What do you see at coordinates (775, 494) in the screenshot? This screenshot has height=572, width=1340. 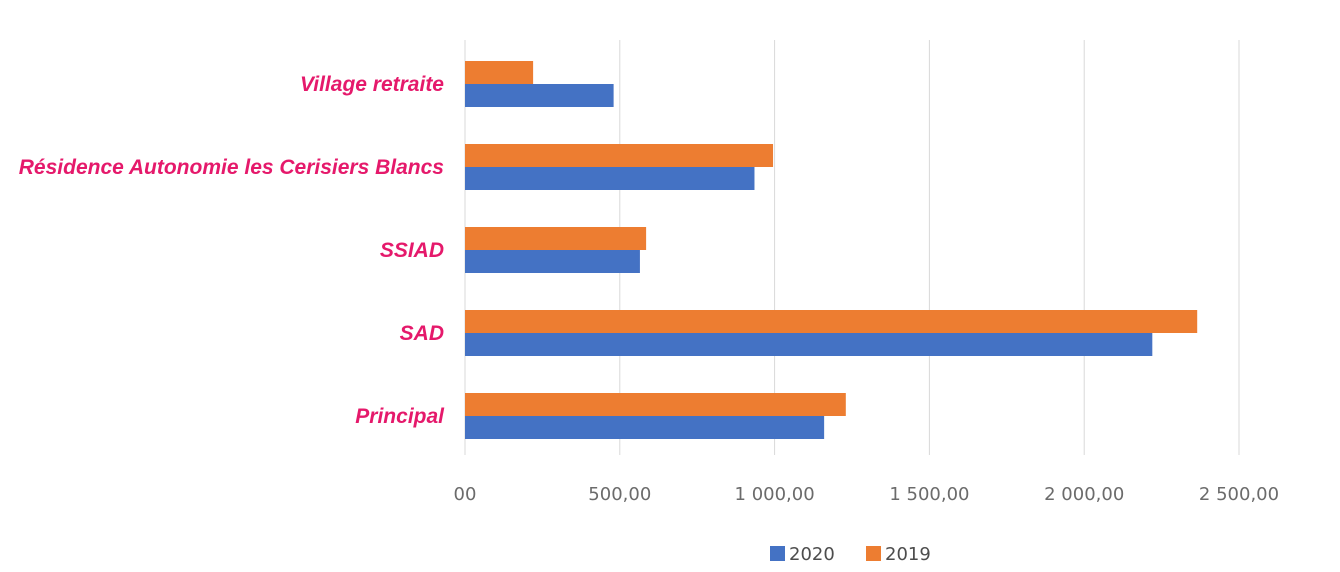 I see `x-tick-label: 1 000,00` at bounding box center [775, 494].